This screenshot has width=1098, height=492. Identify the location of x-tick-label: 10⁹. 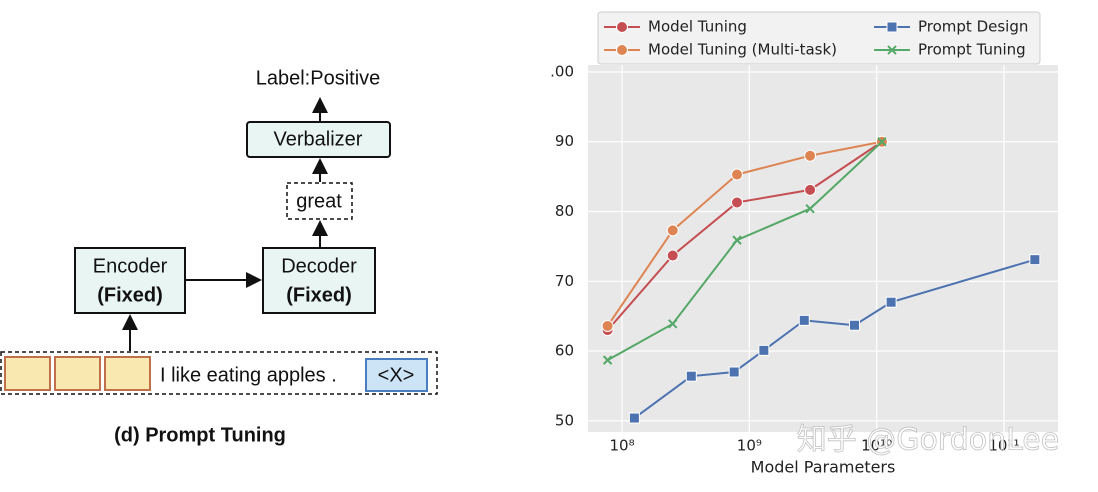
(749, 446).